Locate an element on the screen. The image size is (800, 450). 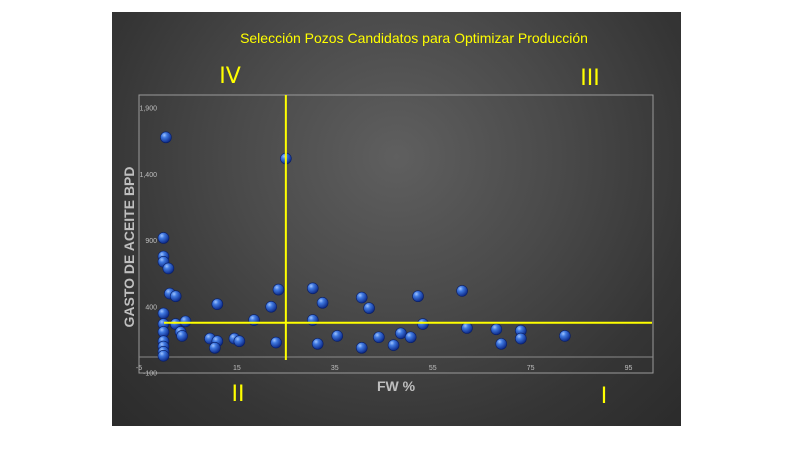
y-tick-label: 900 is located at coordinates (151, 241).